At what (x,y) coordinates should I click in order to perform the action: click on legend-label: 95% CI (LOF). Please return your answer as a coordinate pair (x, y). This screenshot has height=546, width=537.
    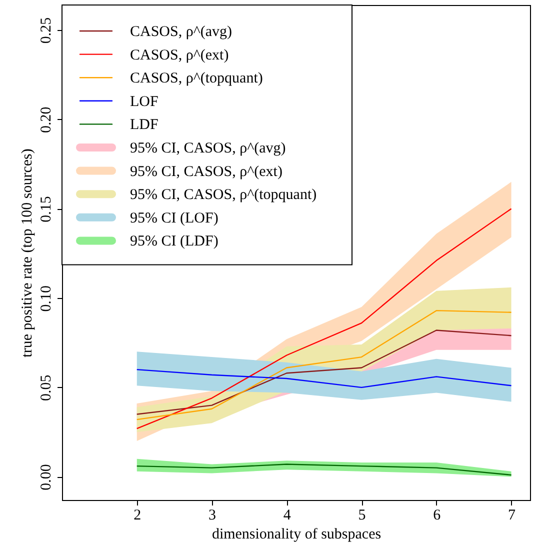
    Looking at the image, I should click on (174, 218).